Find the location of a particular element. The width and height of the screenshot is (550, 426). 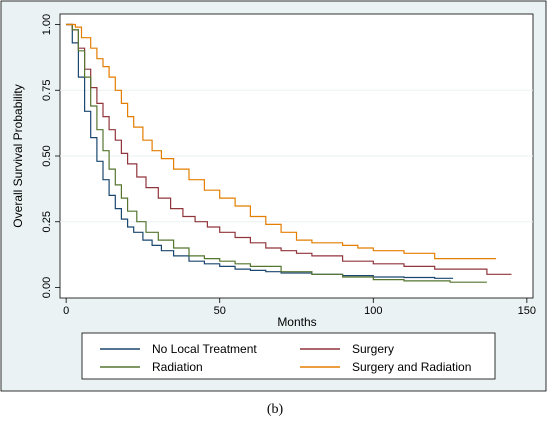

legend-label-1: Surgery is located at coordinates (373, 349).